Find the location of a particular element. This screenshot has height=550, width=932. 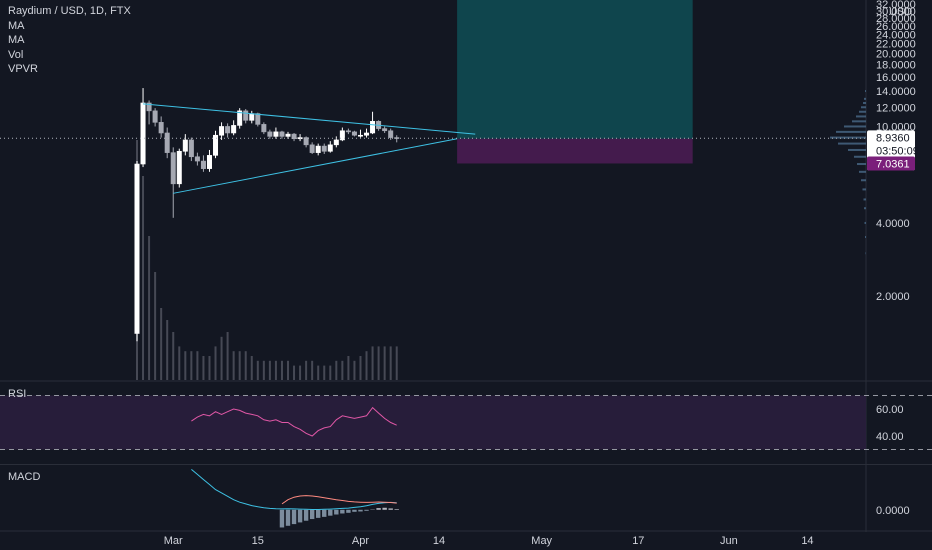

macd-axis-tick: 0.0000 is located at coordinates (893, 511).